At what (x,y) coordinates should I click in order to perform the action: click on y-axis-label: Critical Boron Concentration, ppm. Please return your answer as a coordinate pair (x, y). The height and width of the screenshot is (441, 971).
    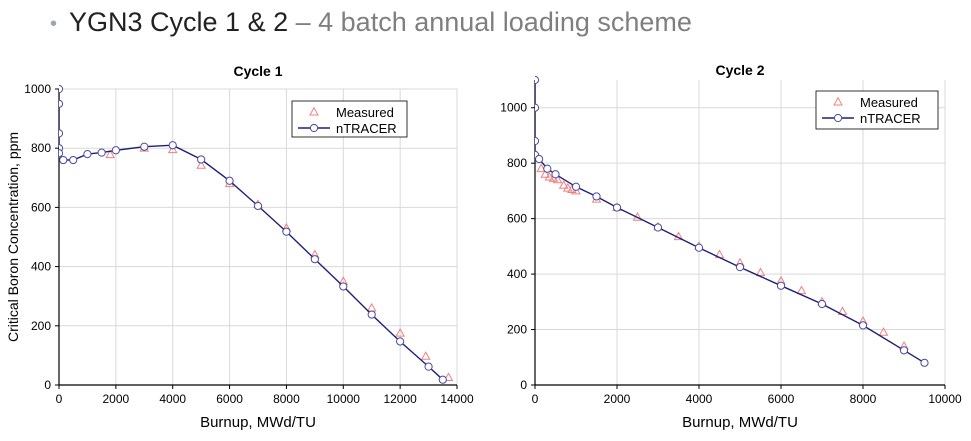
    Looking at the image, I should click on (13, 237).